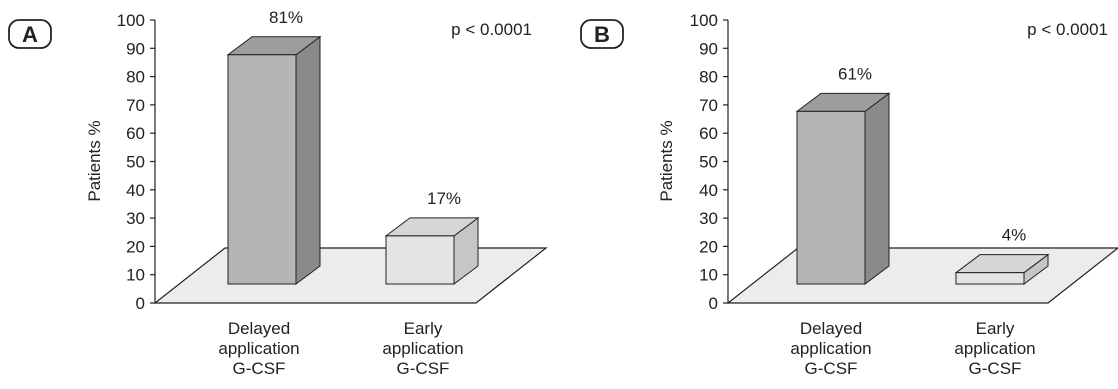 This screenshot has width=1118, height=389. I want to click on bar-value-label: 81%, so click(286, 17).